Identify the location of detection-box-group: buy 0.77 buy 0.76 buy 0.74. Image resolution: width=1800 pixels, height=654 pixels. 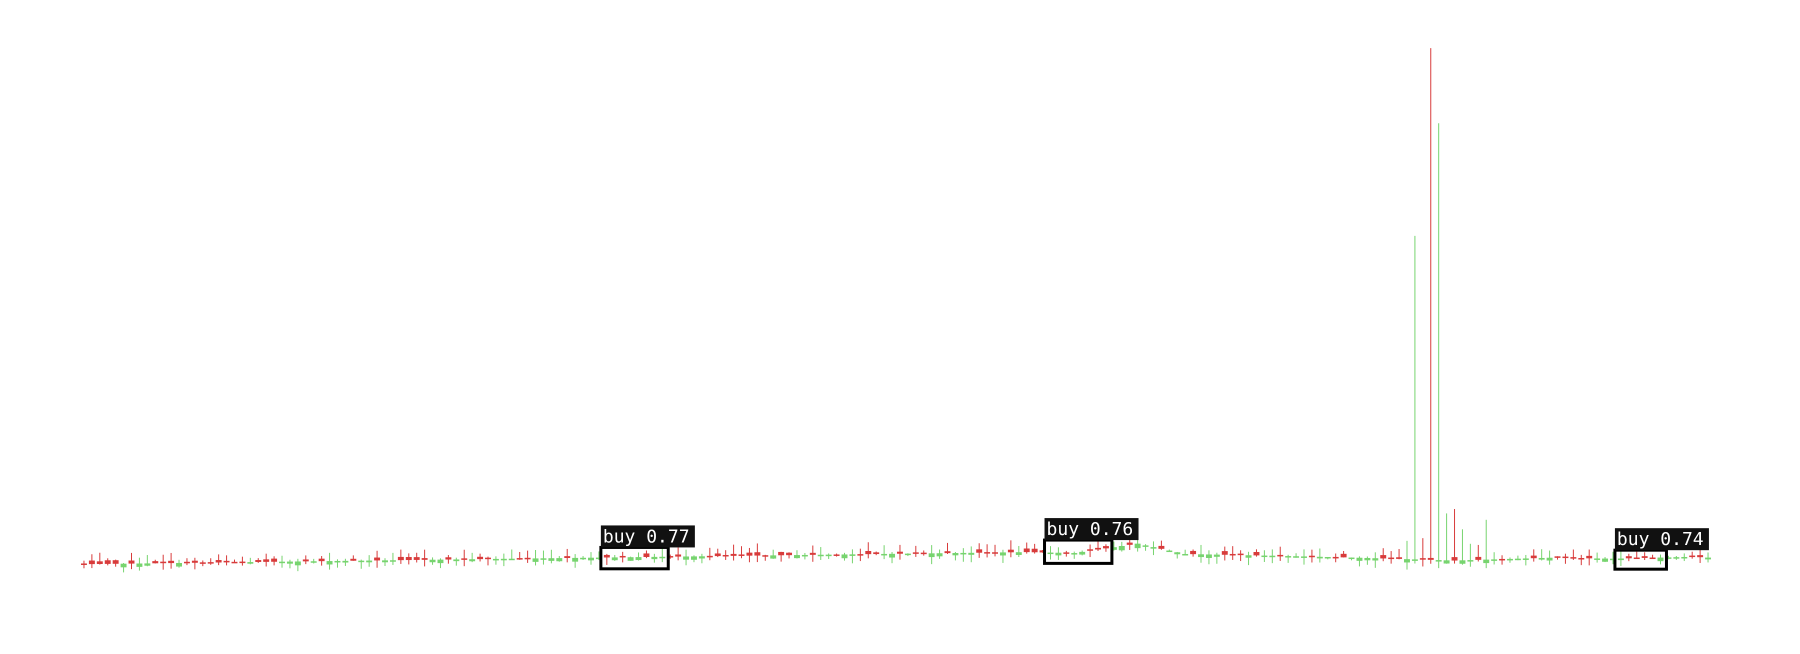
(1154, 544).